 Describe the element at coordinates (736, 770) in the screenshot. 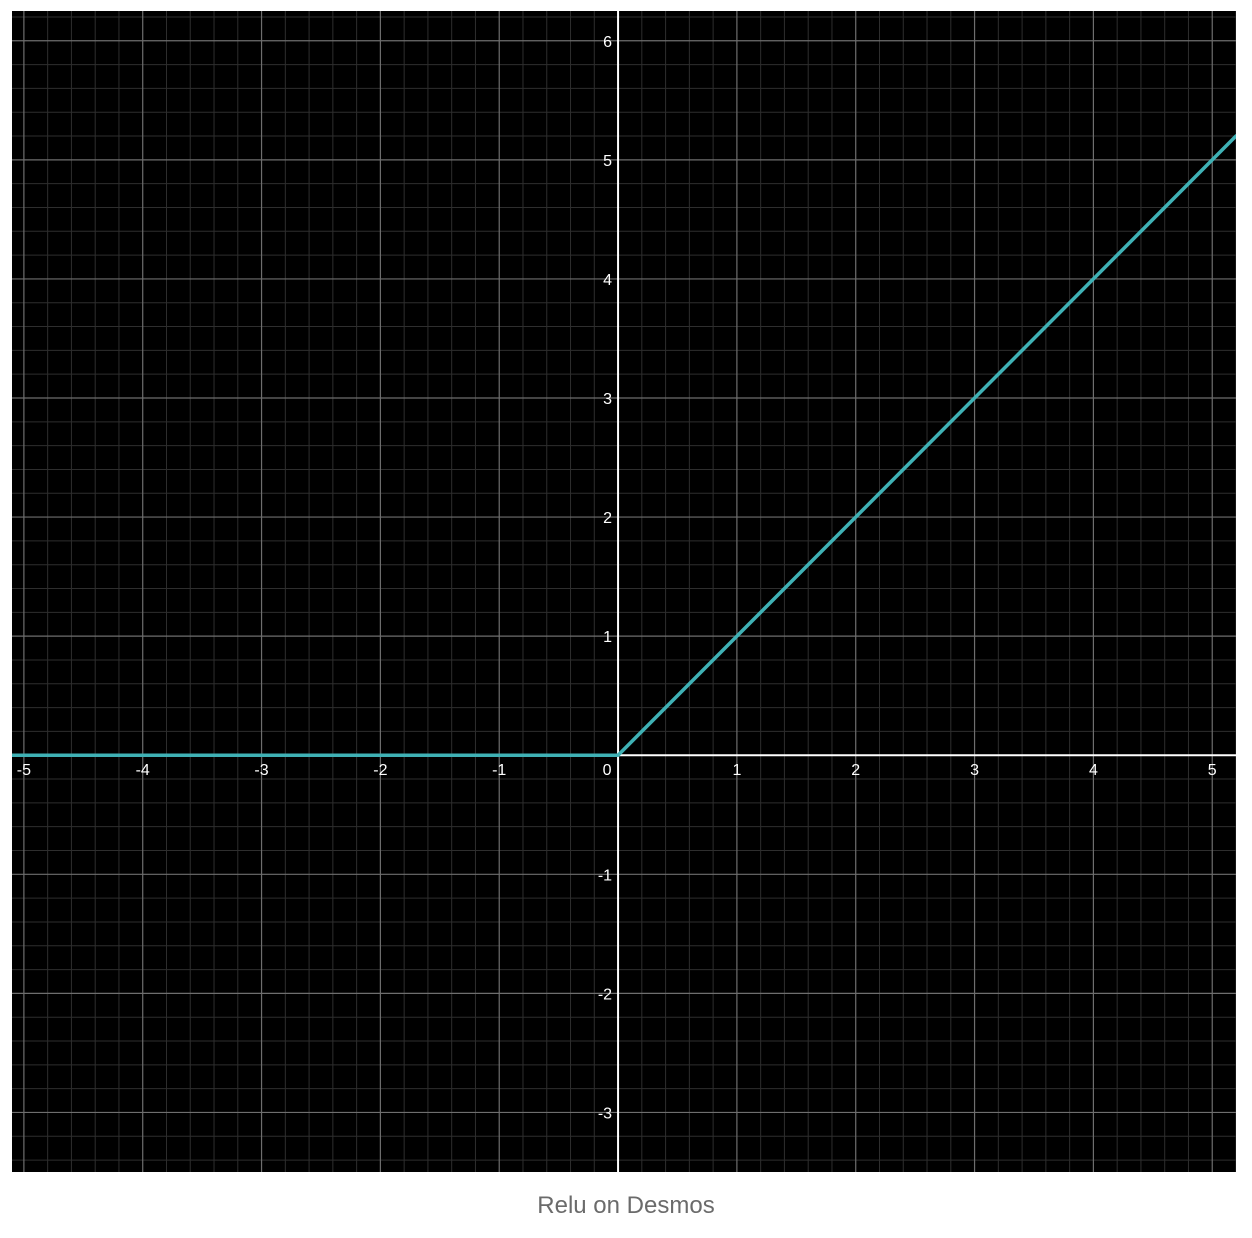

I see `x-tick-label: 1` at that location.